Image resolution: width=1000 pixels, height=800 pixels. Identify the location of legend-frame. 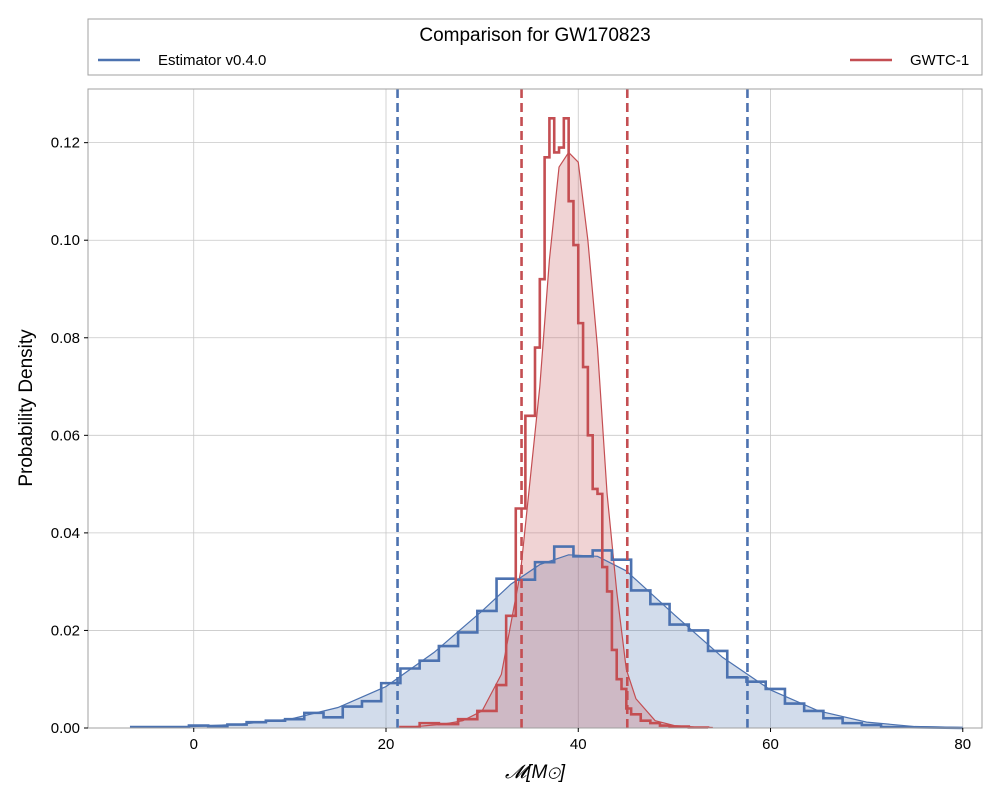
(535, 47).